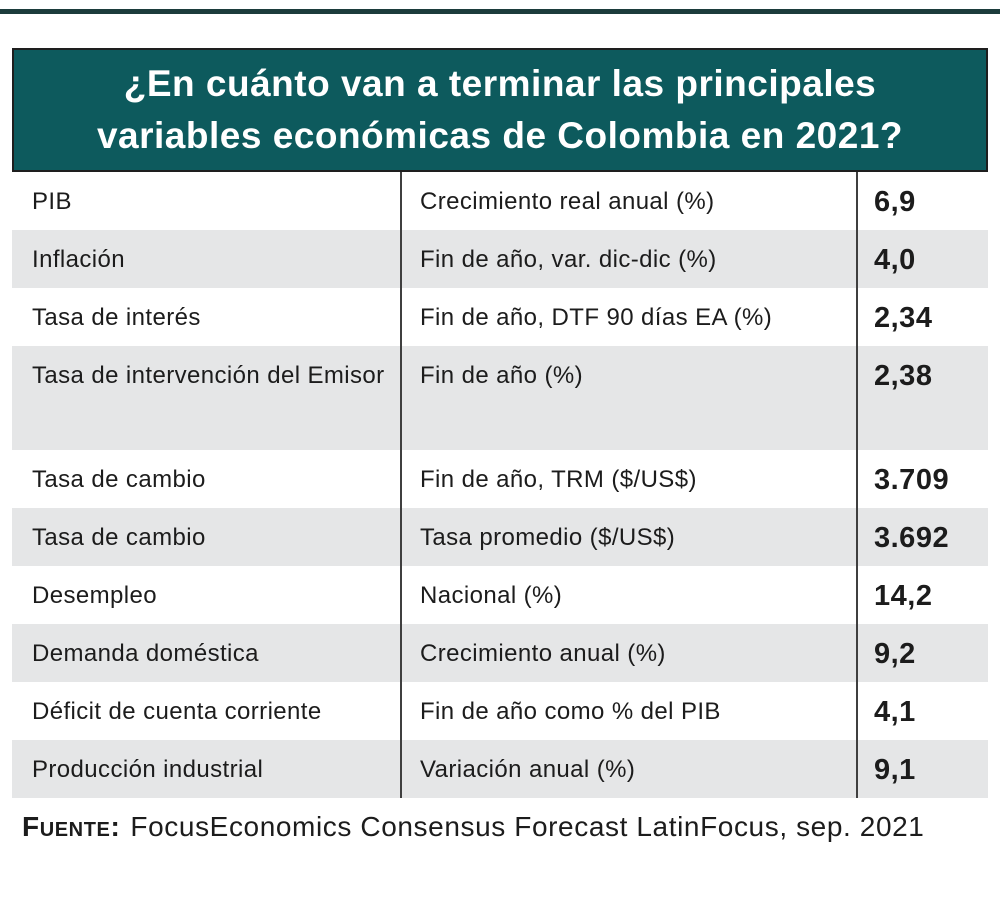  What do you see at coordinates (208, 375) in the screenshot?
I see `variable-cell: Tasa de intervención del Emisor` at bounding box center [208, 375].